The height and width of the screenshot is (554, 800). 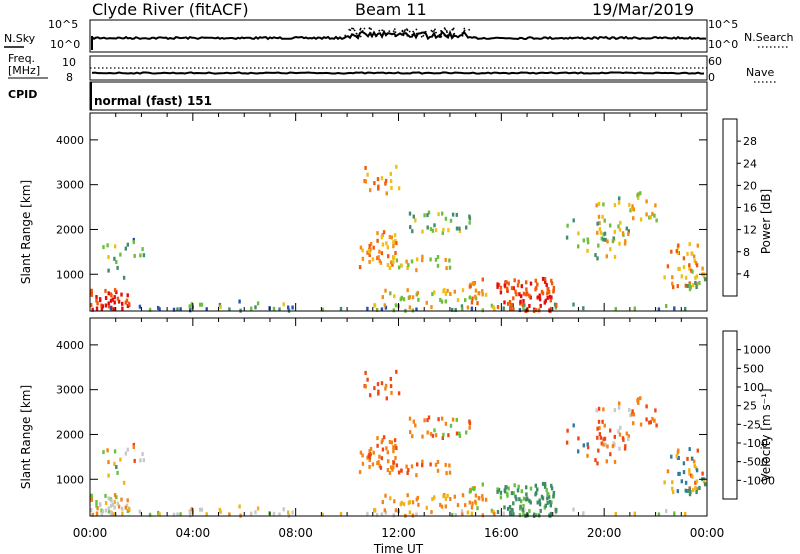 What do you see at coordinates (723, 44) in the screenshot?
I see `nsearch-tick-low: 10^0` at bounding box center [723, 44].